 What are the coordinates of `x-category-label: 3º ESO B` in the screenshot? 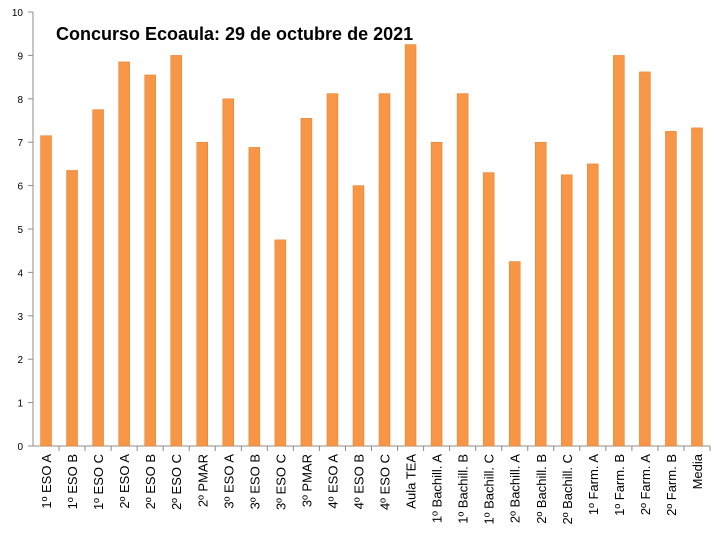 It's located at (254, 481).